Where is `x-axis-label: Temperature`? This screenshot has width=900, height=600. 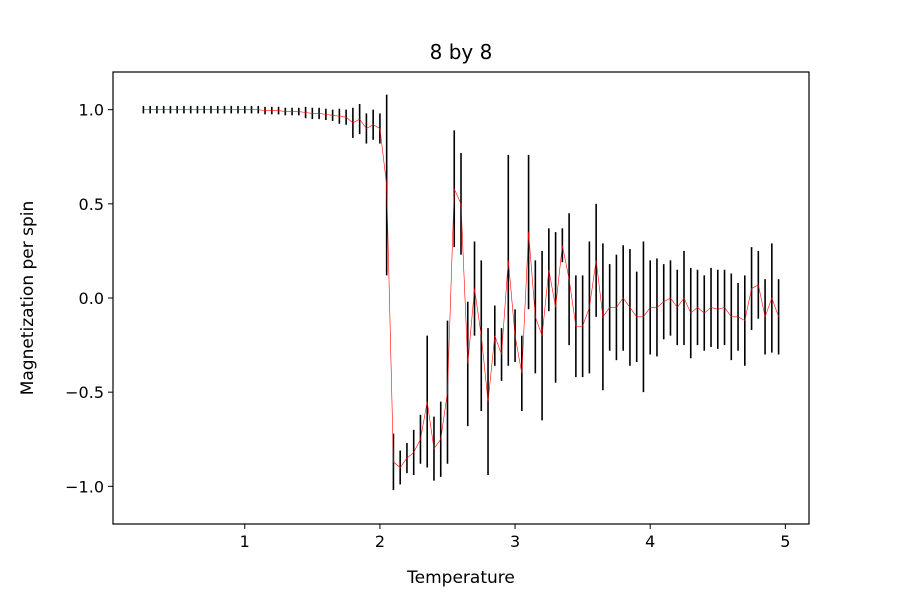
x-axis-label: Temperature is located at coordinates (460, 578).